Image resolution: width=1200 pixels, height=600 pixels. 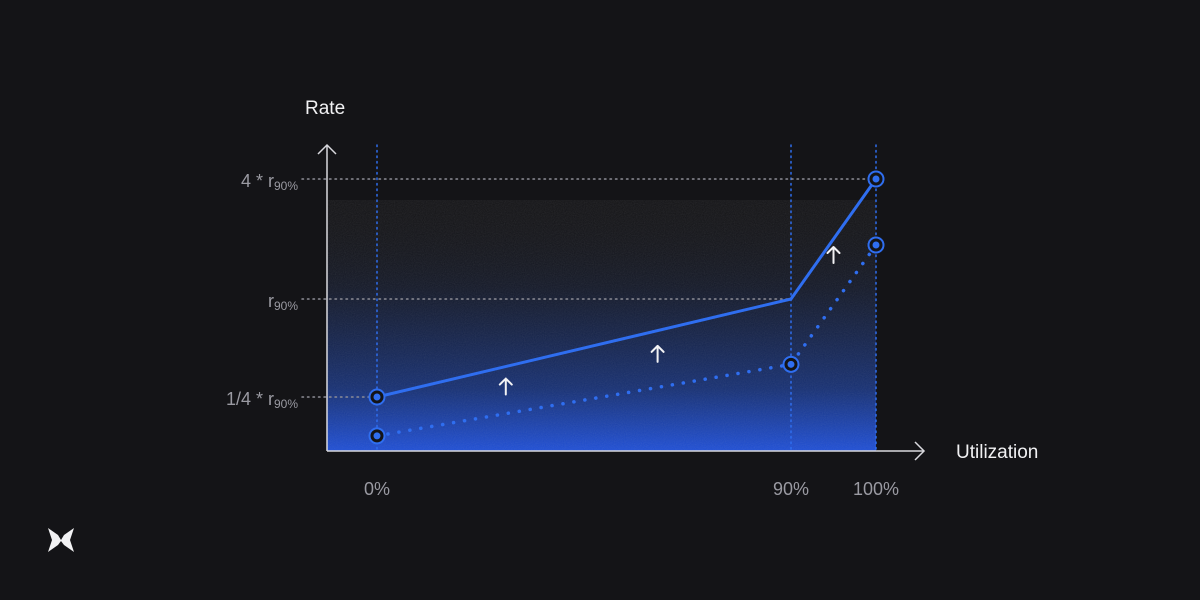 I want to click on y-axis-title: Rate, so click(x=325, y=108).